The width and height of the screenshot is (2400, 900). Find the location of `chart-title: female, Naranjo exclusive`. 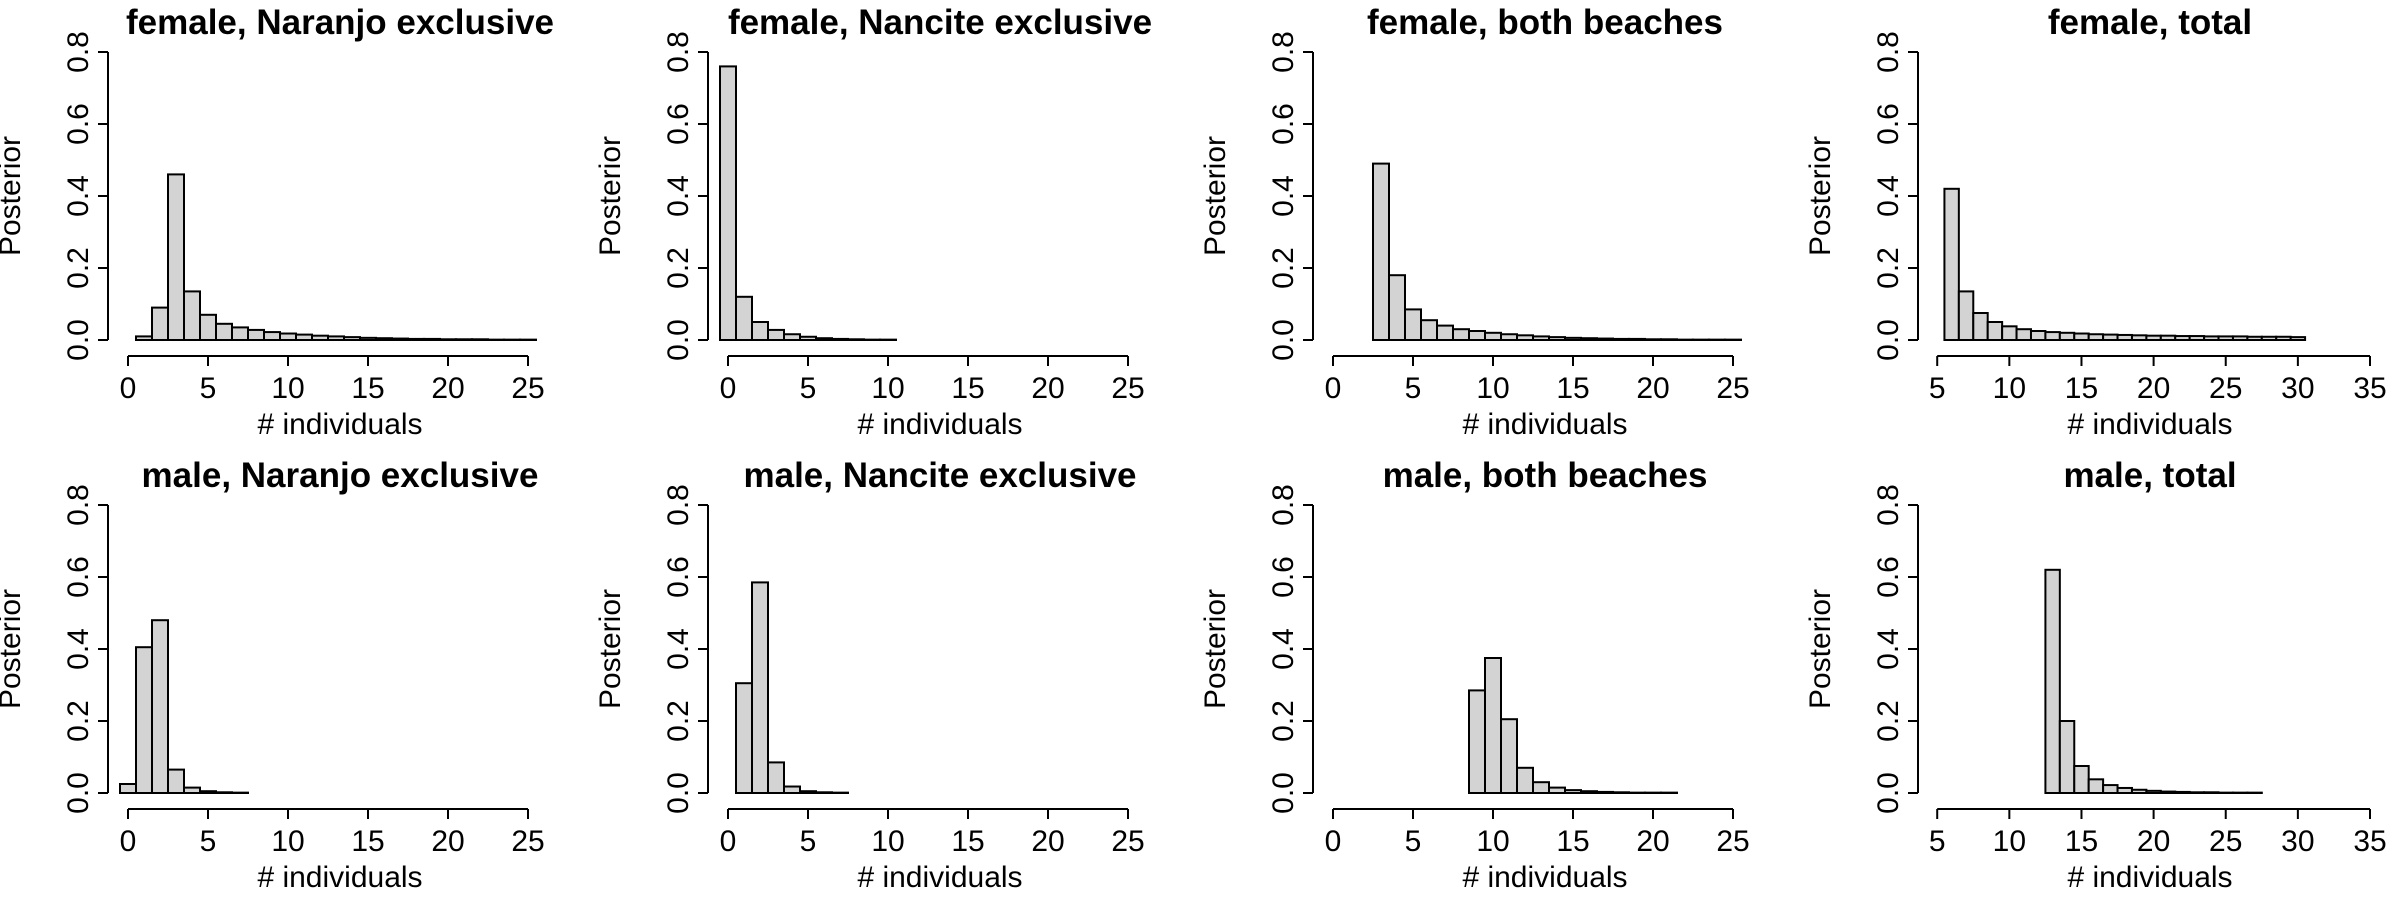

chart-title: female, Naranjo exclusive is located at coordinates (340, 22).